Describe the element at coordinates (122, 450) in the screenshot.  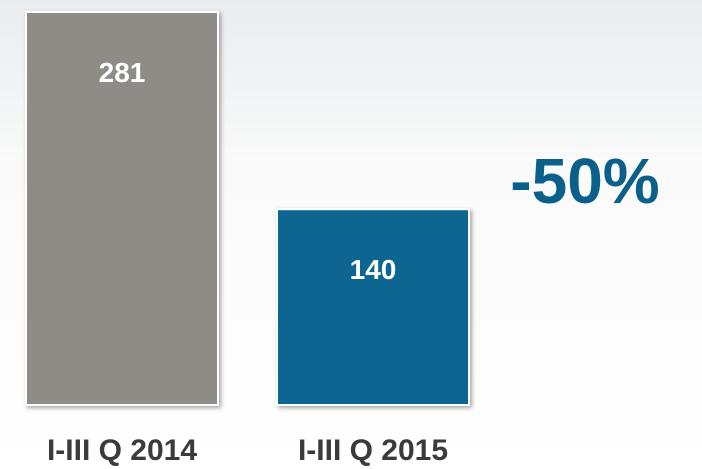
I see `x-tick-label: I-III Q 2014` at that location.